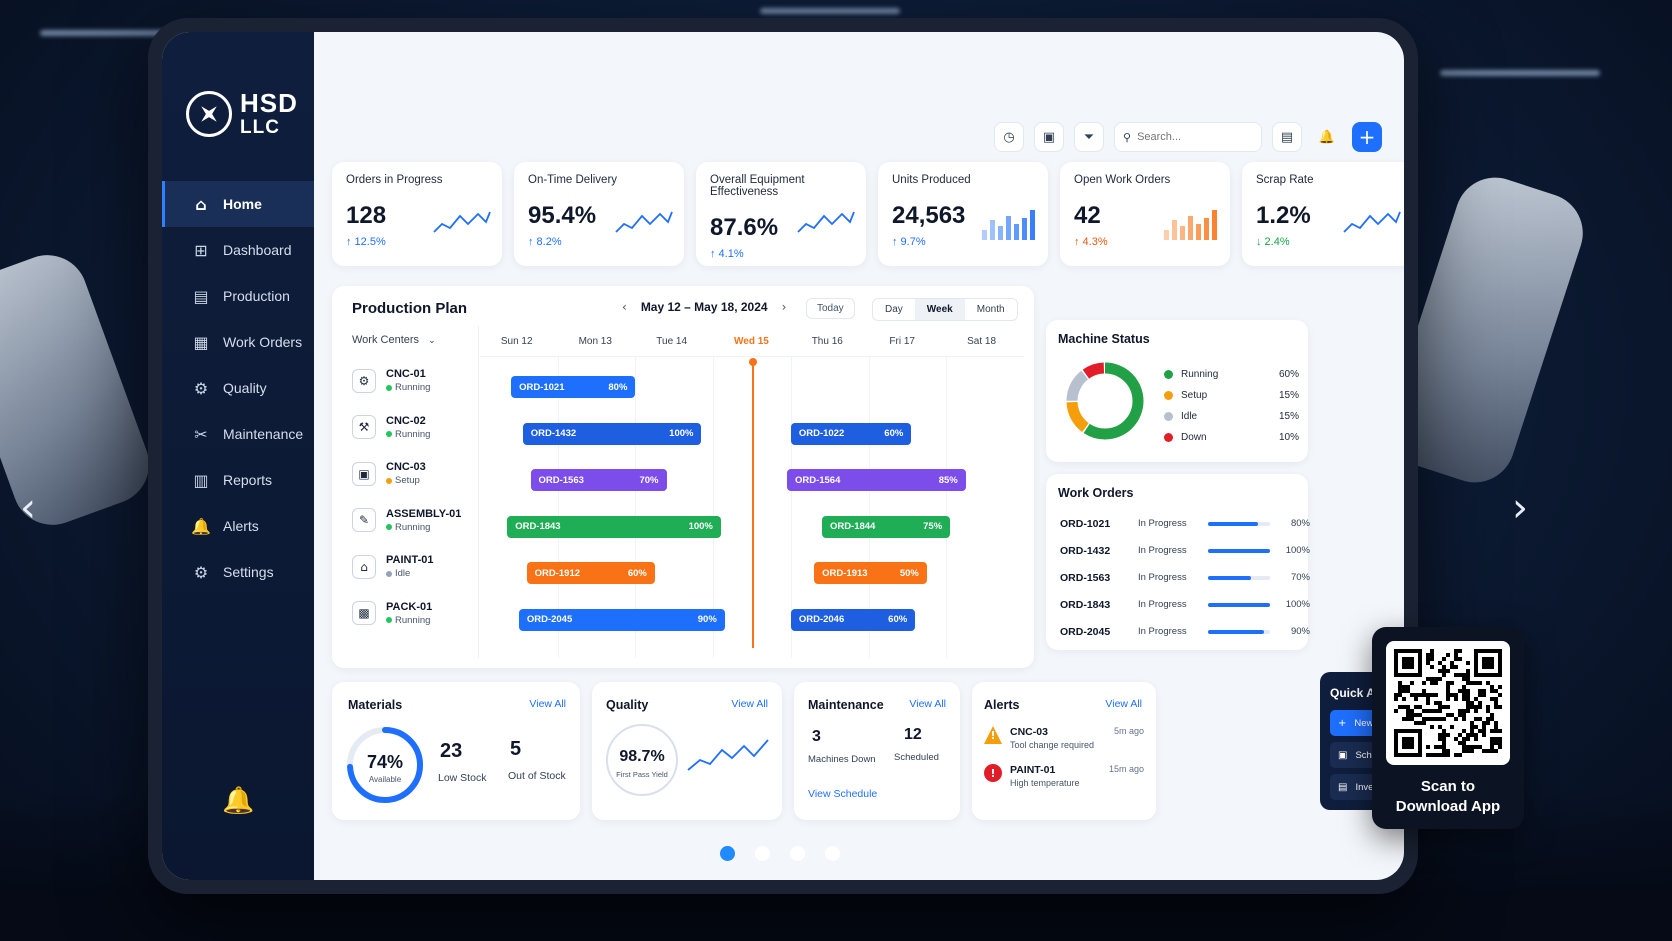 The image size is (1672, 941). Describe the element at coordinates (238, 801) in the screenshot. I see `bell-icon: 🔔` at that location.